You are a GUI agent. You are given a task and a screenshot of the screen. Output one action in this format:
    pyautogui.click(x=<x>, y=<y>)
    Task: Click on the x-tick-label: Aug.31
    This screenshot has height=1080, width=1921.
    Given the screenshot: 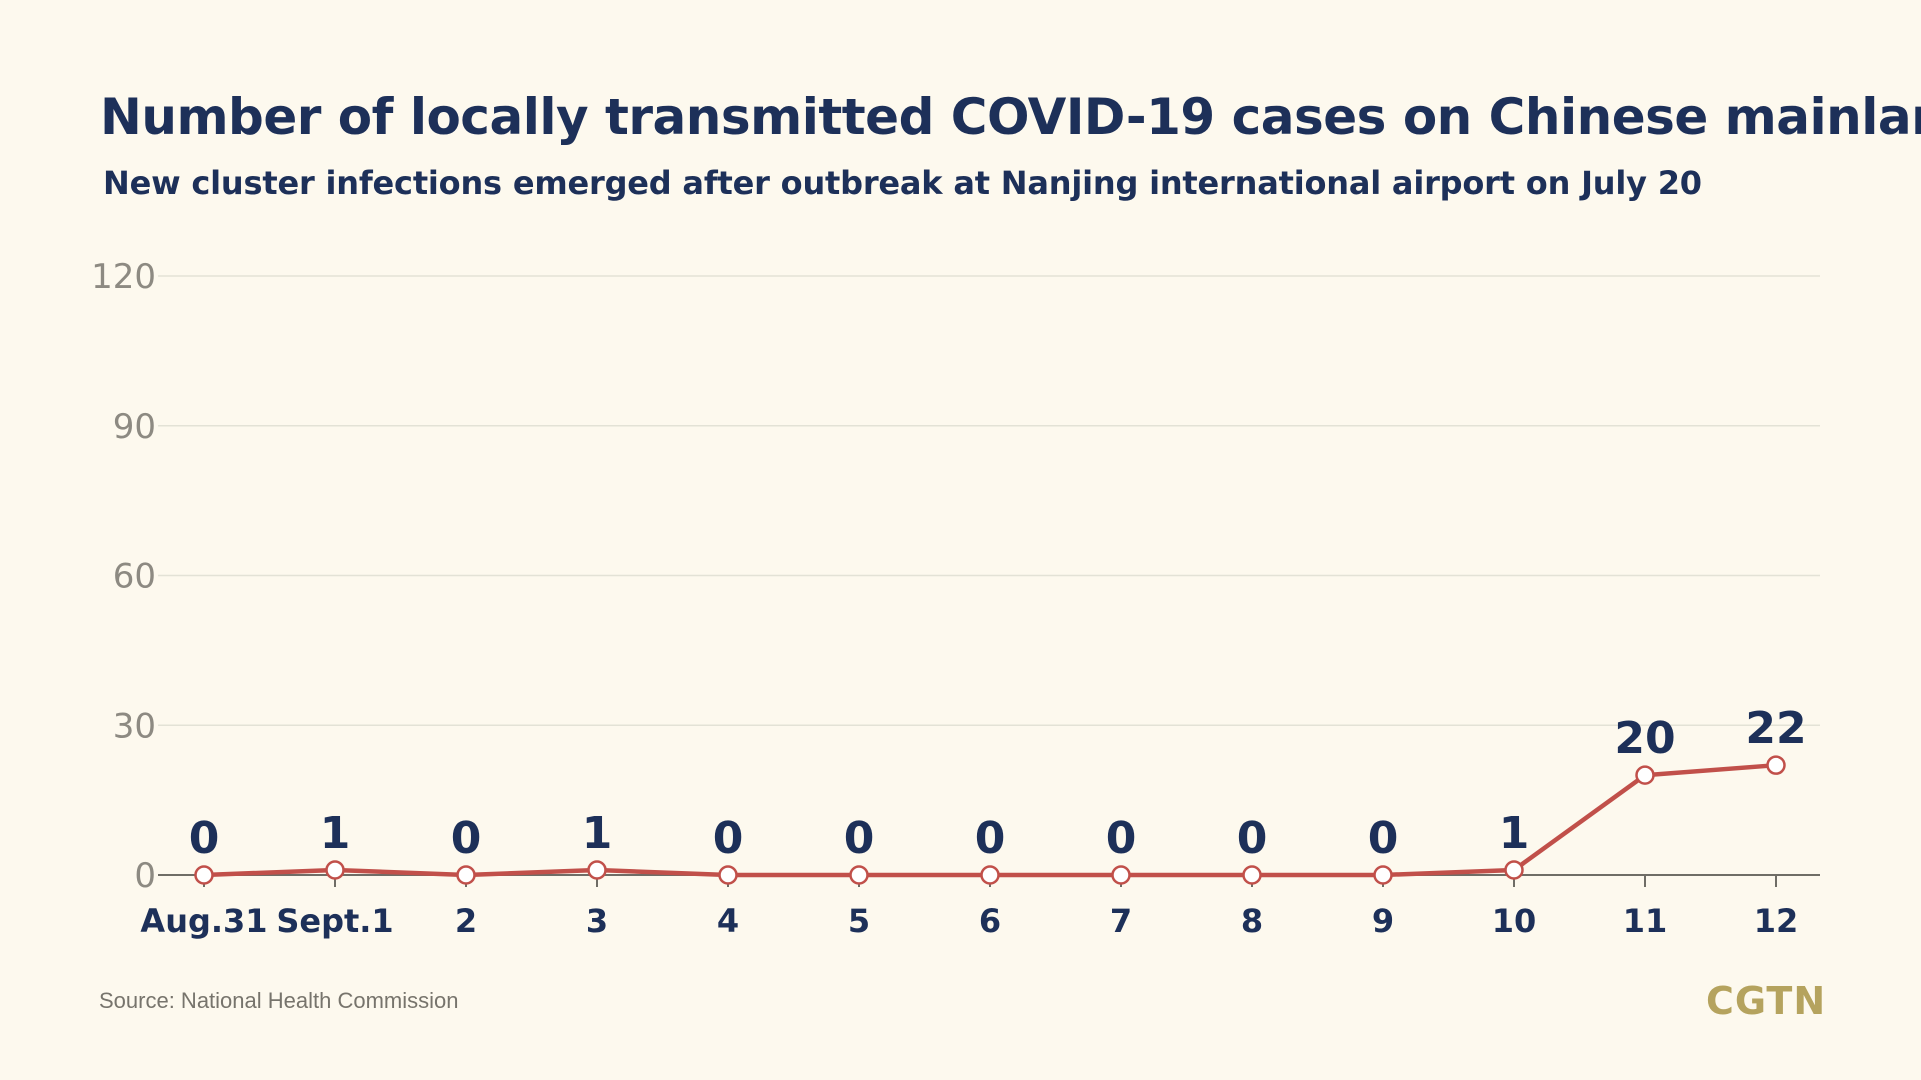 What is the action you would take?
    pyautogui.click(x=203, y=921)
    